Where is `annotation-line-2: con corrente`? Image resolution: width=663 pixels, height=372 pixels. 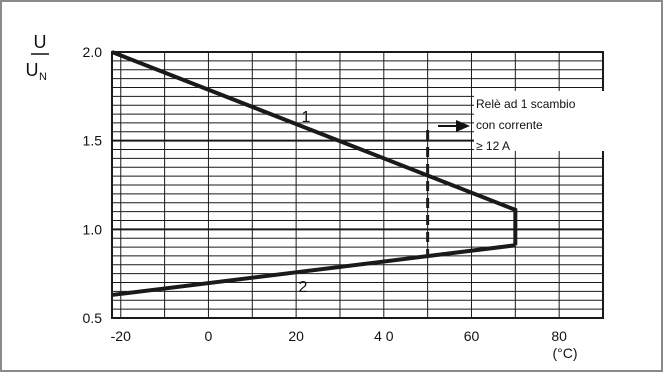
annotation-line-2: con corrente is located at coordinates (509, 125).